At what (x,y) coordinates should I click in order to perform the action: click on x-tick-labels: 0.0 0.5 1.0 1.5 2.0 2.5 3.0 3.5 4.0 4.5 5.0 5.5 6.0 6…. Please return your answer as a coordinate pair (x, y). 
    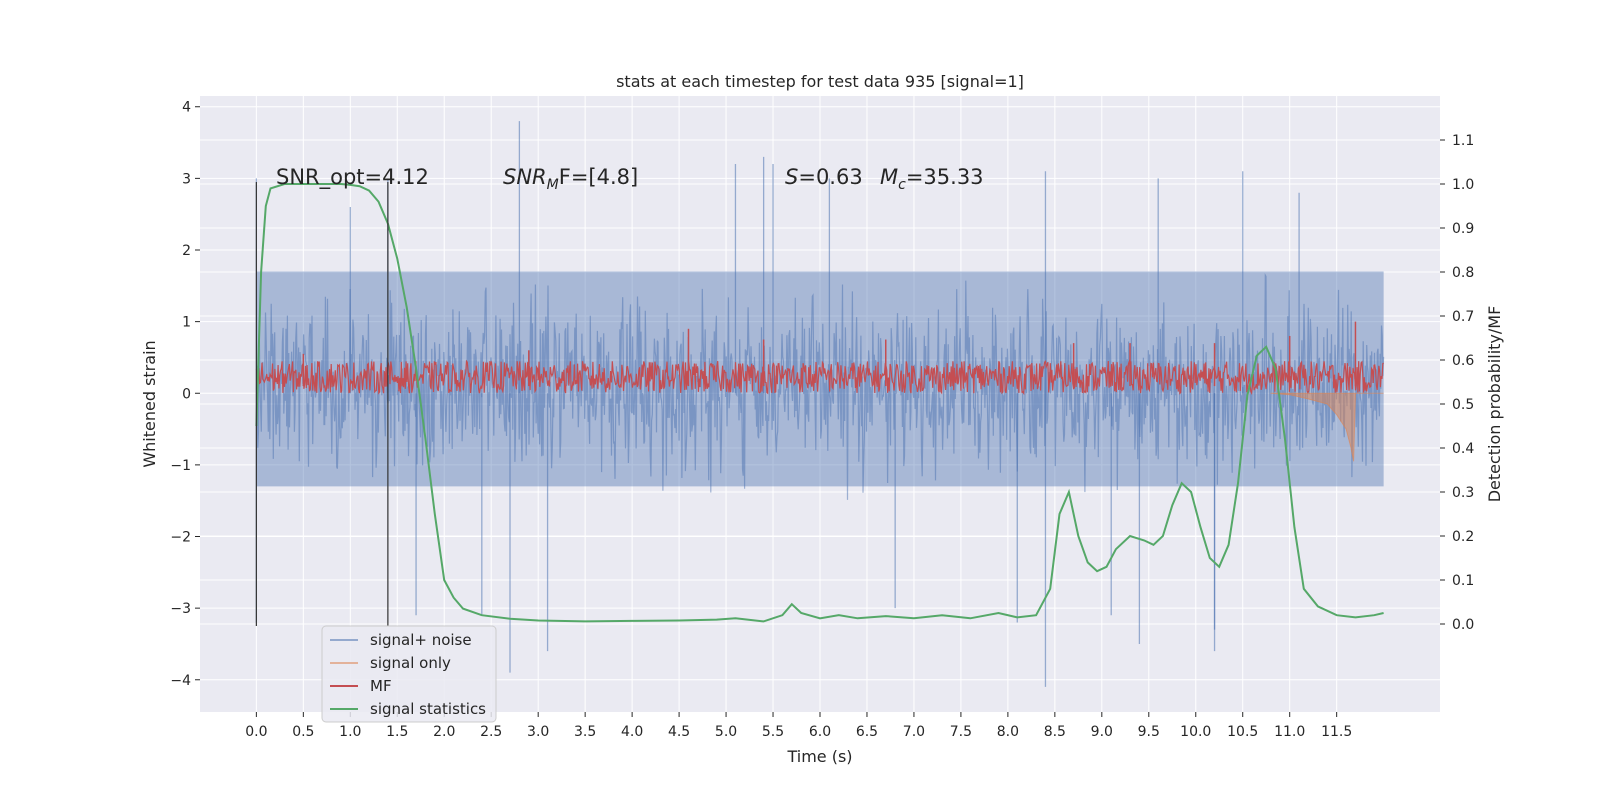
    Looking at the image, I should click on (798, 726).